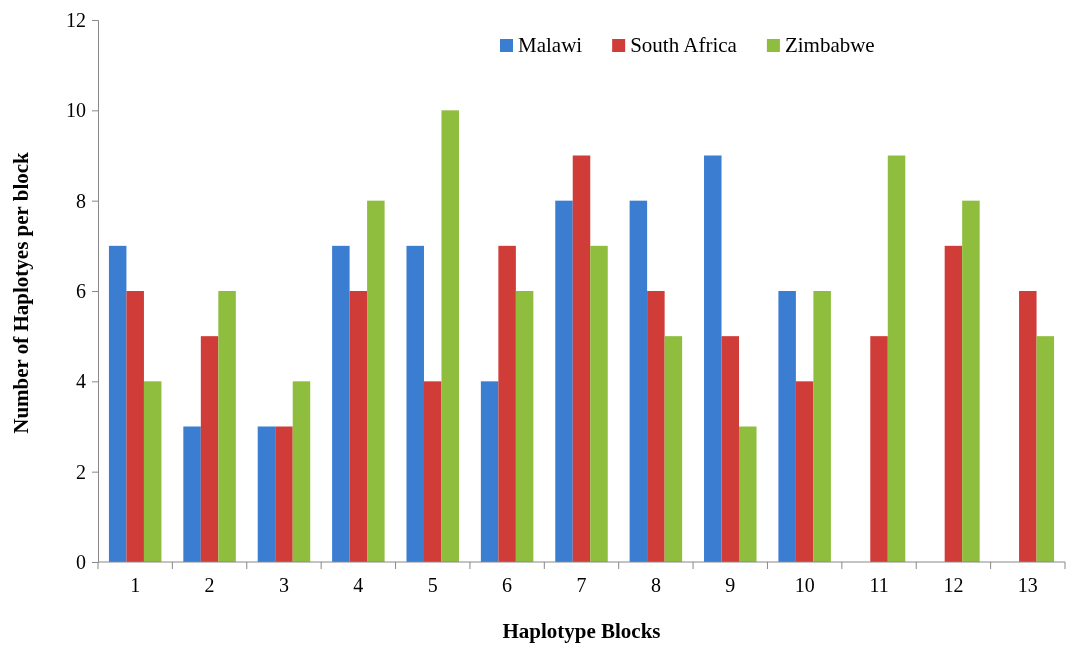 This screenshot has width=1077, height=645. I want to click on x-tick-label: 13, so click(1027, 585).